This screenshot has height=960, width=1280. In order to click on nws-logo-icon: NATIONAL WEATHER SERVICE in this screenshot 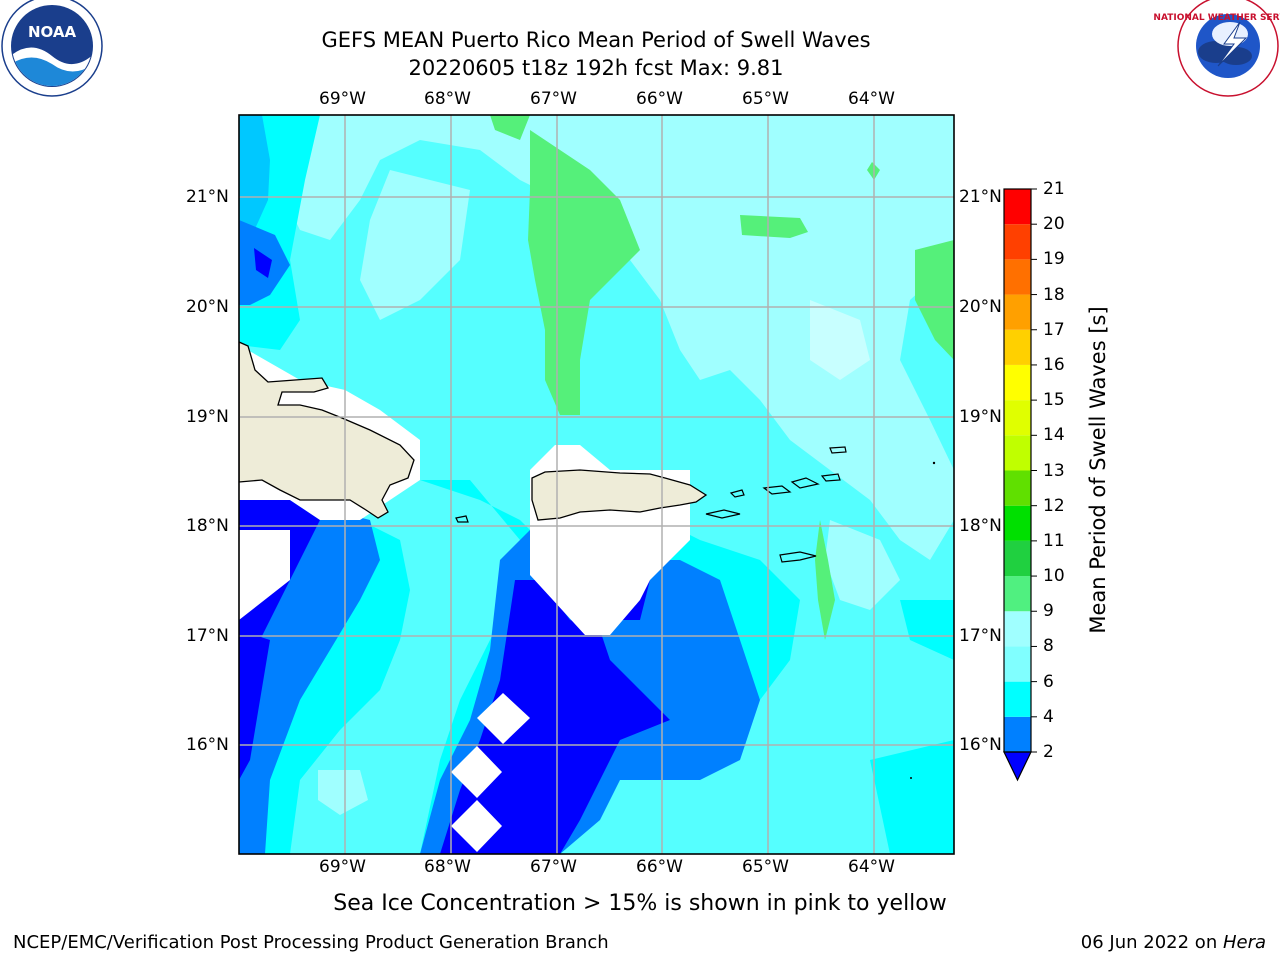, I will do `click(1216, 48)`.